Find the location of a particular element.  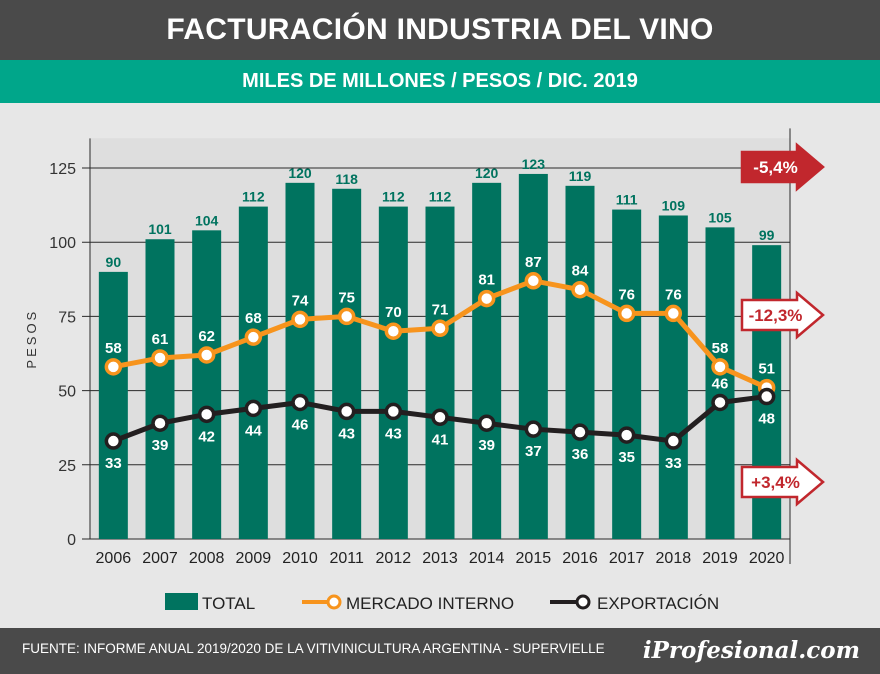

bar-value-label: 123 is located at coordinates (534, 164).